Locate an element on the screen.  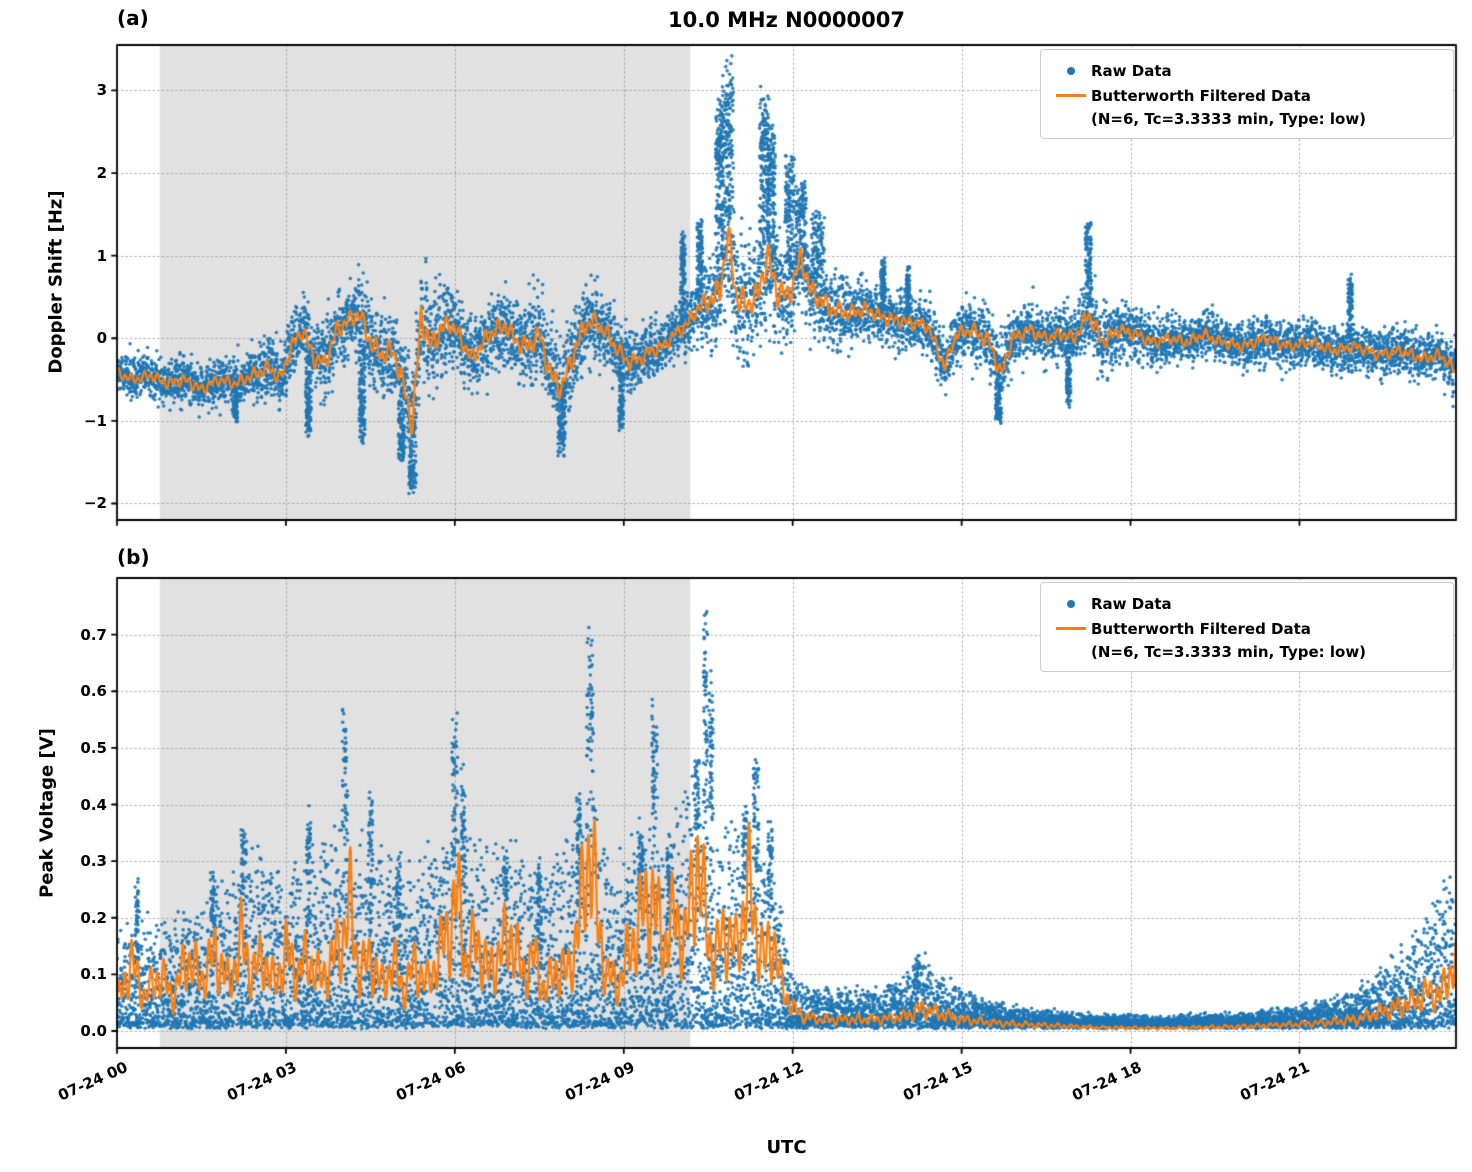
y-tick-label-b: 0.4 is located at coordinates (93, 804).